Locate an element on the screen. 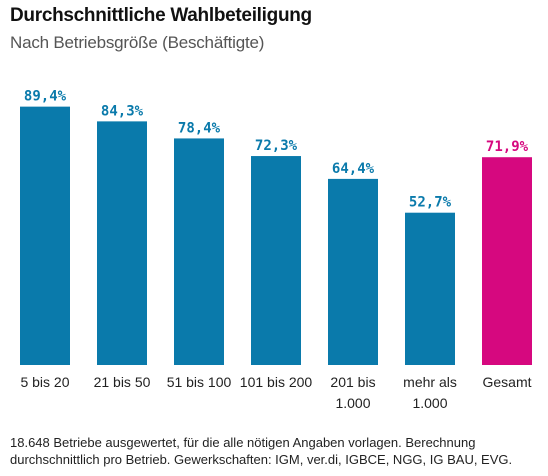 The width and height of the screenshot is (548, 476). category-label-1: 5 bis 20 is located at coordinates (44, 382).